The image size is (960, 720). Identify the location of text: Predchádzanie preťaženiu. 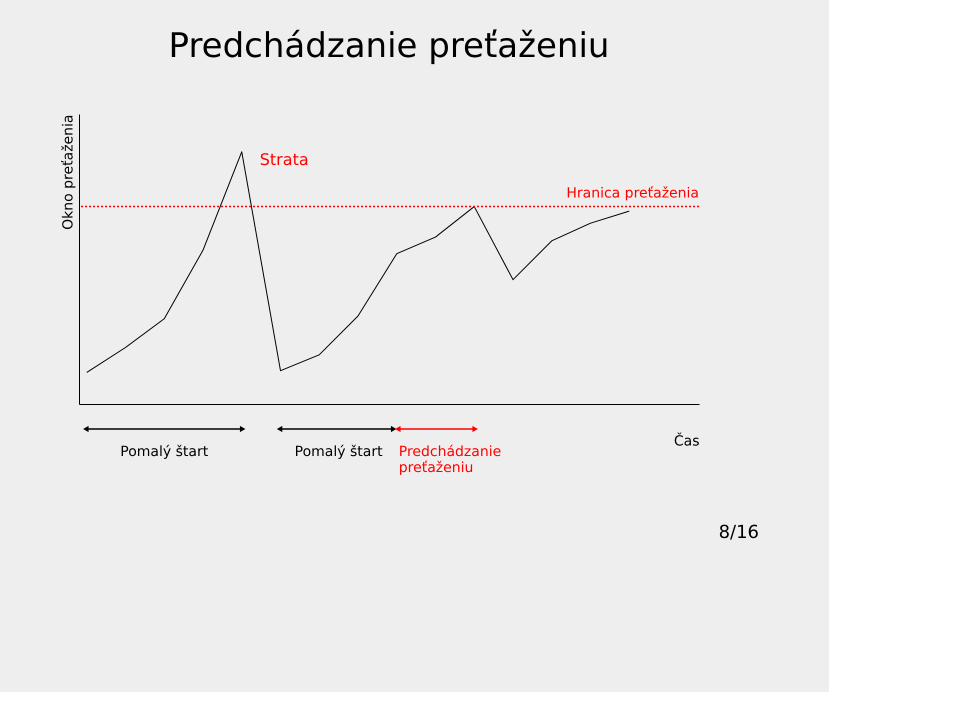
(450, 460).